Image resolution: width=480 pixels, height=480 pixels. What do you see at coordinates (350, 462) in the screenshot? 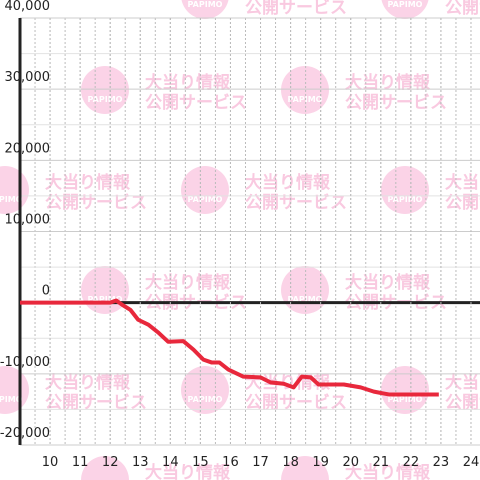
I see `x-tick-label: 20` at bounding box center [350, 462].